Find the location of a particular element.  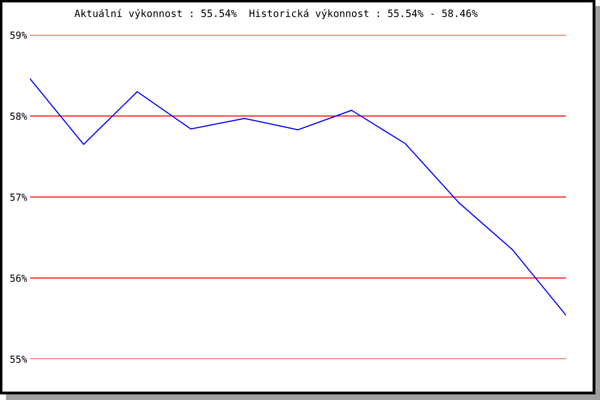

y-tick-label: 56% is located at coordinates (19, 278).